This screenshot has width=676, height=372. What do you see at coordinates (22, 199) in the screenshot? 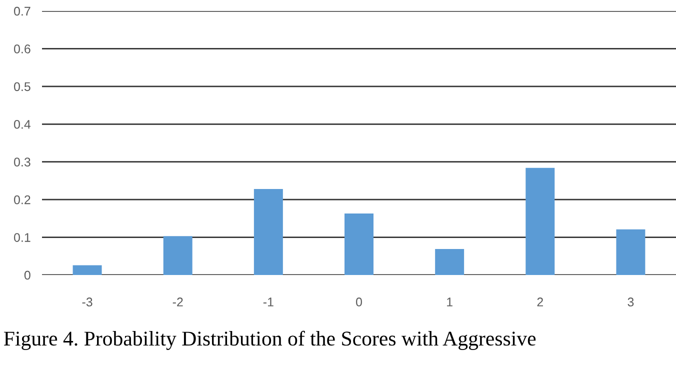
I see `y-tick-label: 0.2` at bounding box center [22, 199].